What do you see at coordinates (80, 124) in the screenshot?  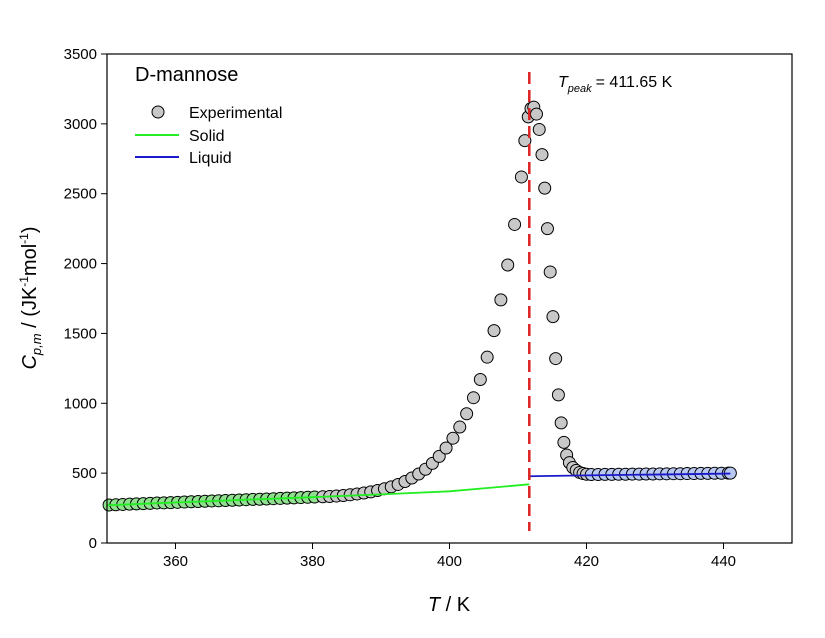 I see `y-tick-label: 3000` at bounding box center [80, 124].